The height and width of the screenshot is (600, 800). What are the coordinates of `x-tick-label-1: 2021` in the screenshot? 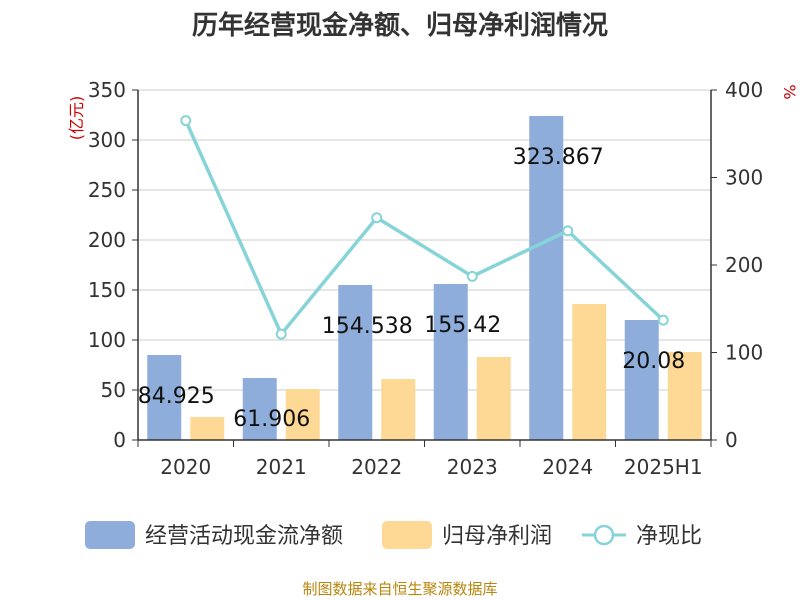 It's located at (281, 467).